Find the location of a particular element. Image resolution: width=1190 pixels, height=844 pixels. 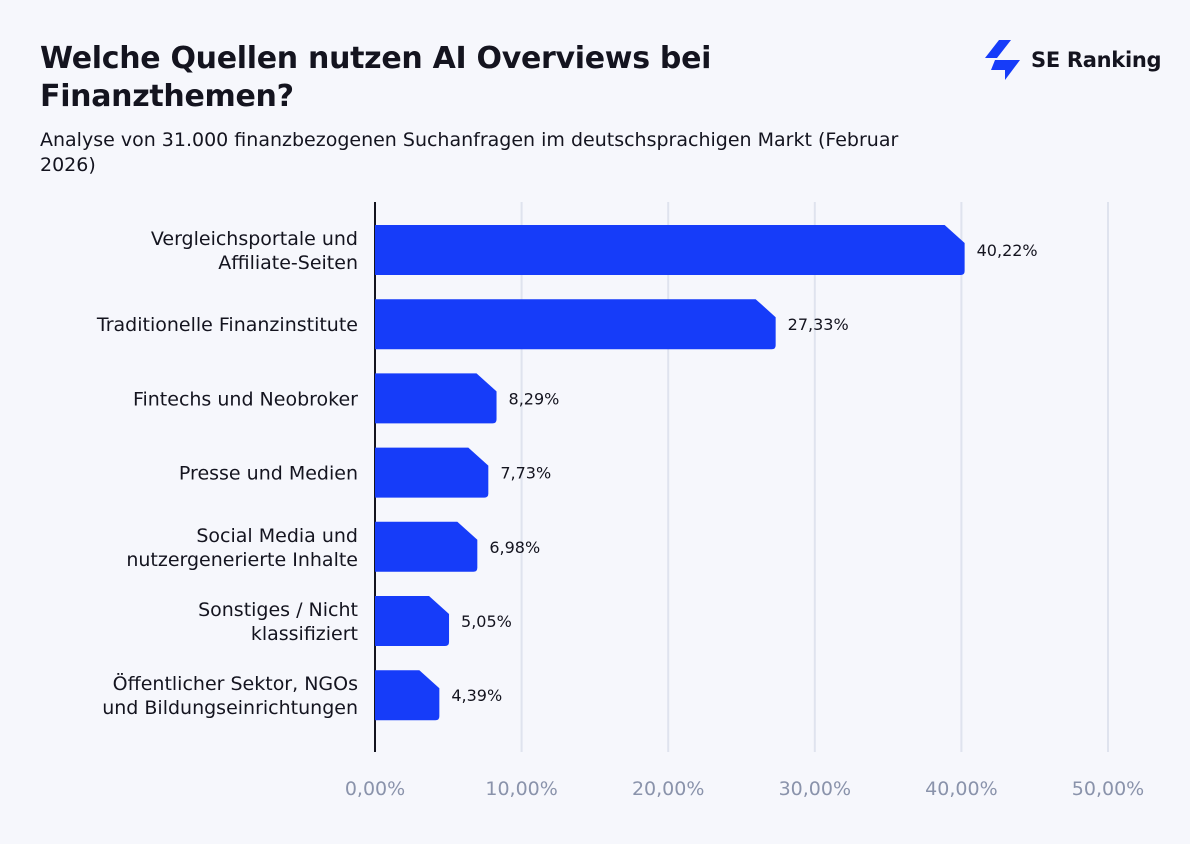

category-label: Sonstiges / Nicht is located at coordinates (278, 610).